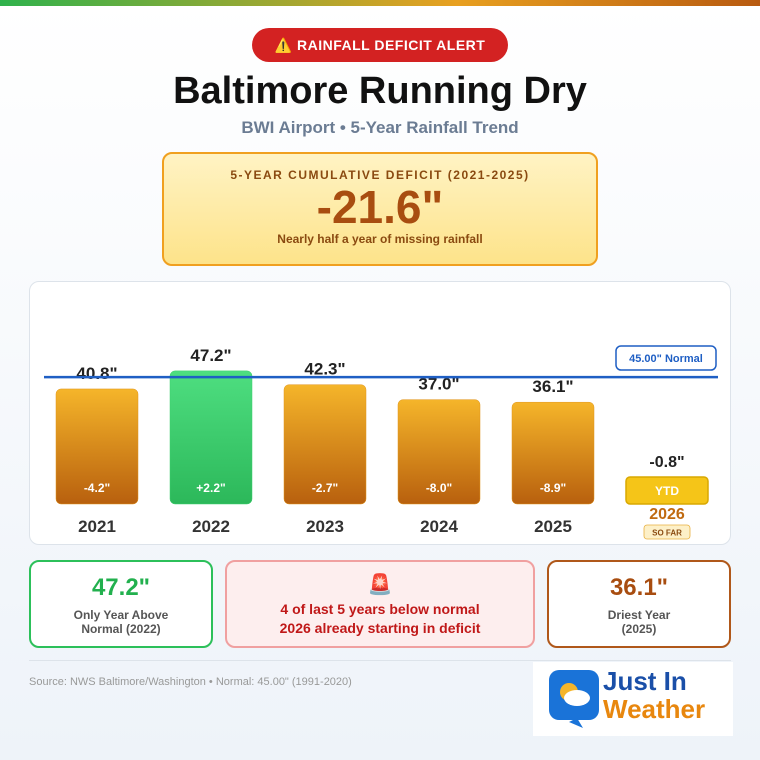 The image size is (760, 760). What do you see at coordinates (96, 373) in the screenshot?
I see `value-label: 40.8"` at bounding box center [96, 373].